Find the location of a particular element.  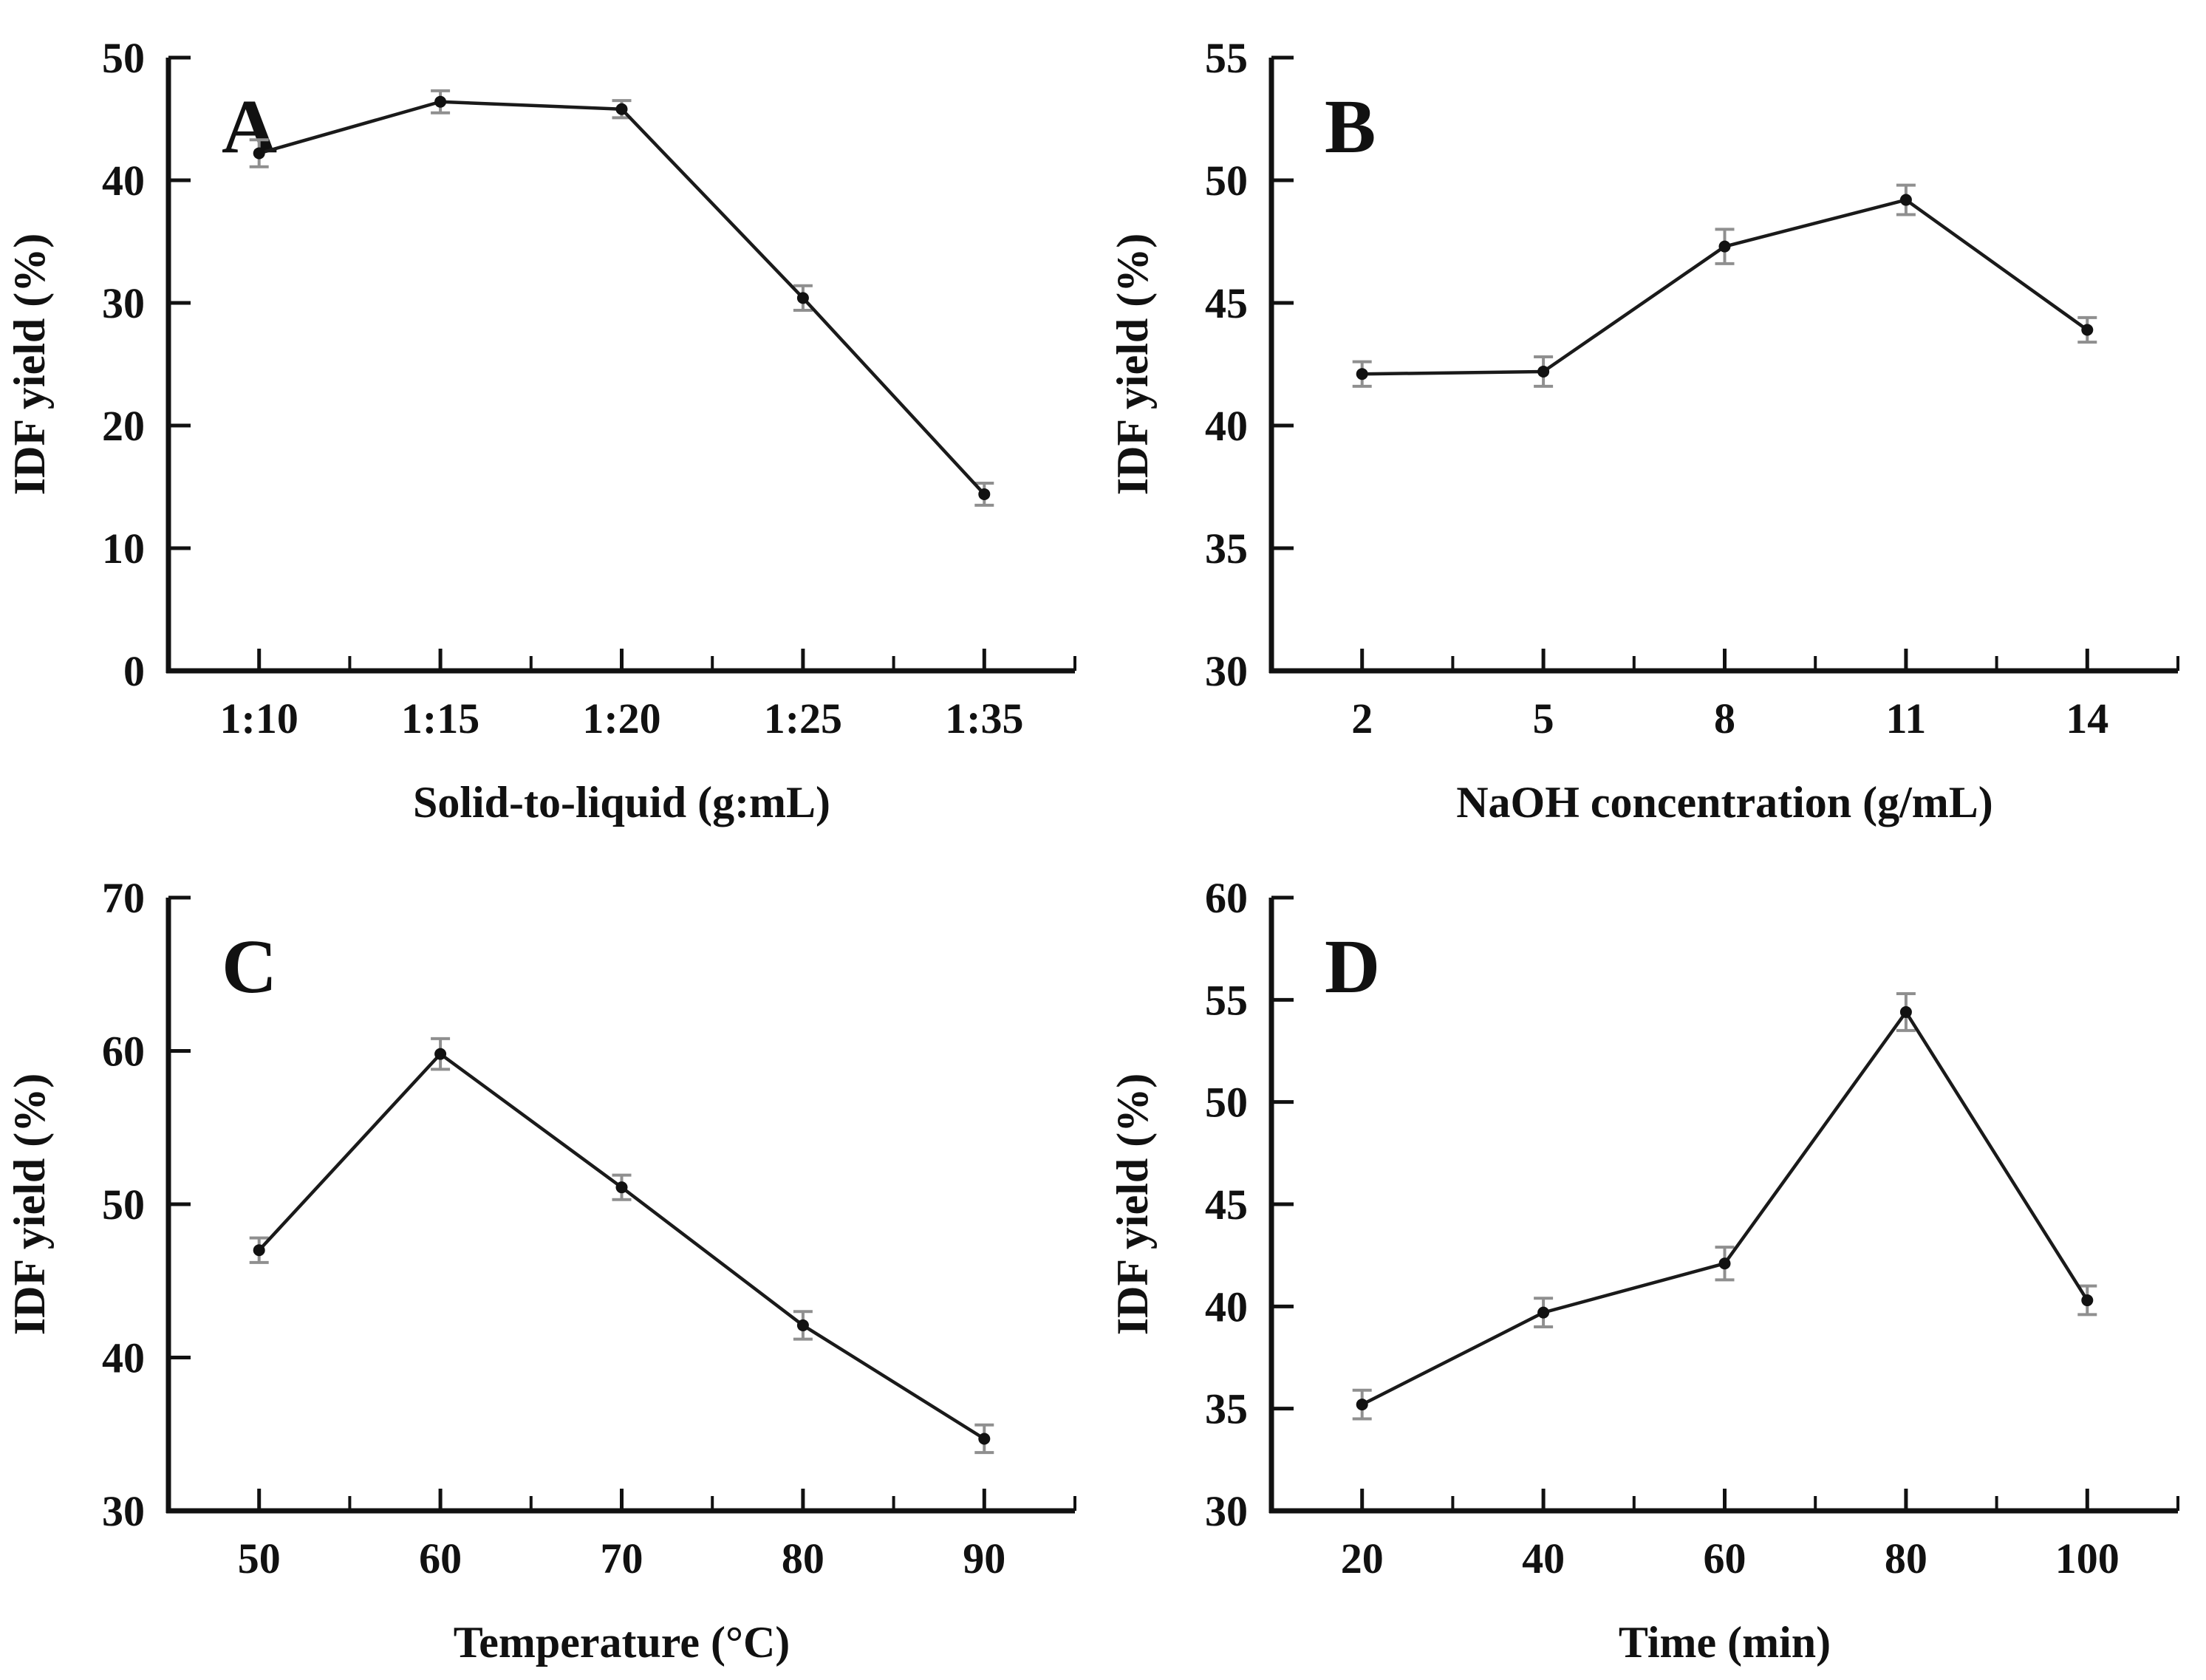

x-tick-label: 1:10 is located at coordinates (259, 718).